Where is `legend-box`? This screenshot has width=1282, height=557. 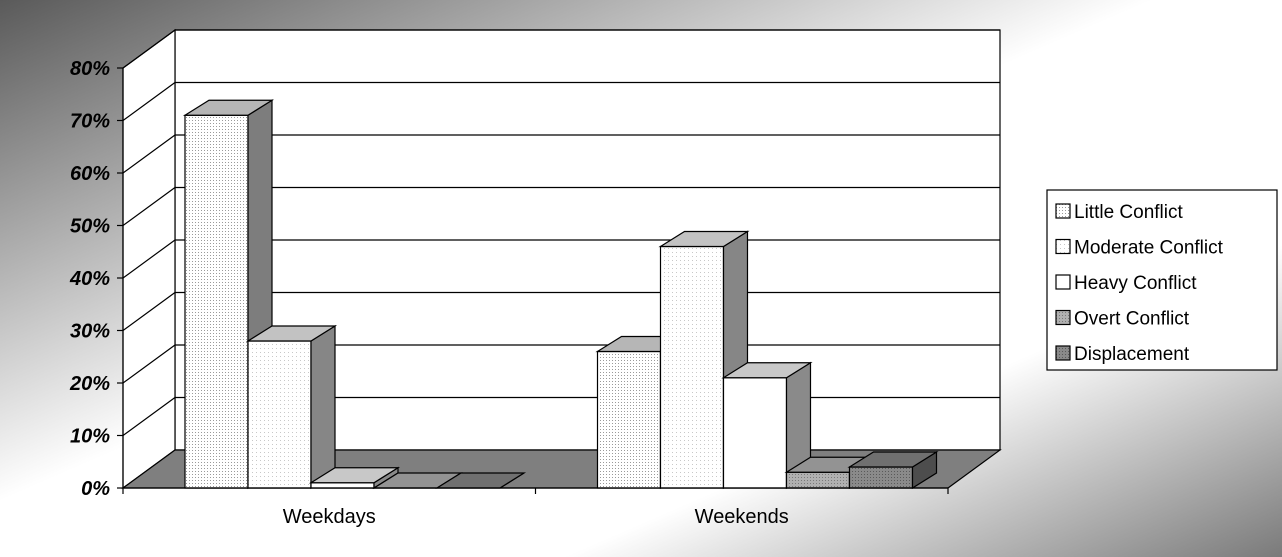 legend-box is located at coordinates (1162, 280).